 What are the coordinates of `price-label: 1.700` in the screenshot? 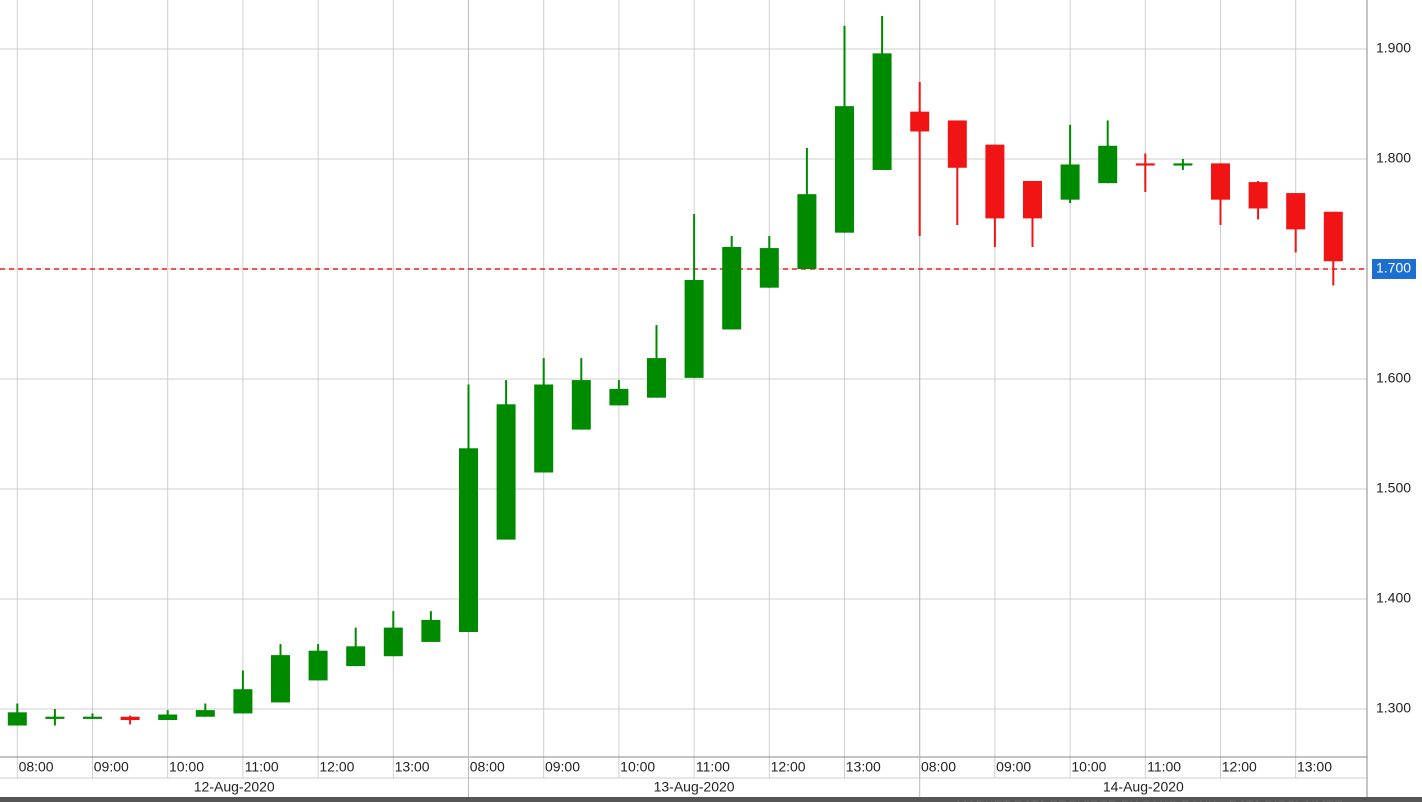 It's located at (1393, 268).